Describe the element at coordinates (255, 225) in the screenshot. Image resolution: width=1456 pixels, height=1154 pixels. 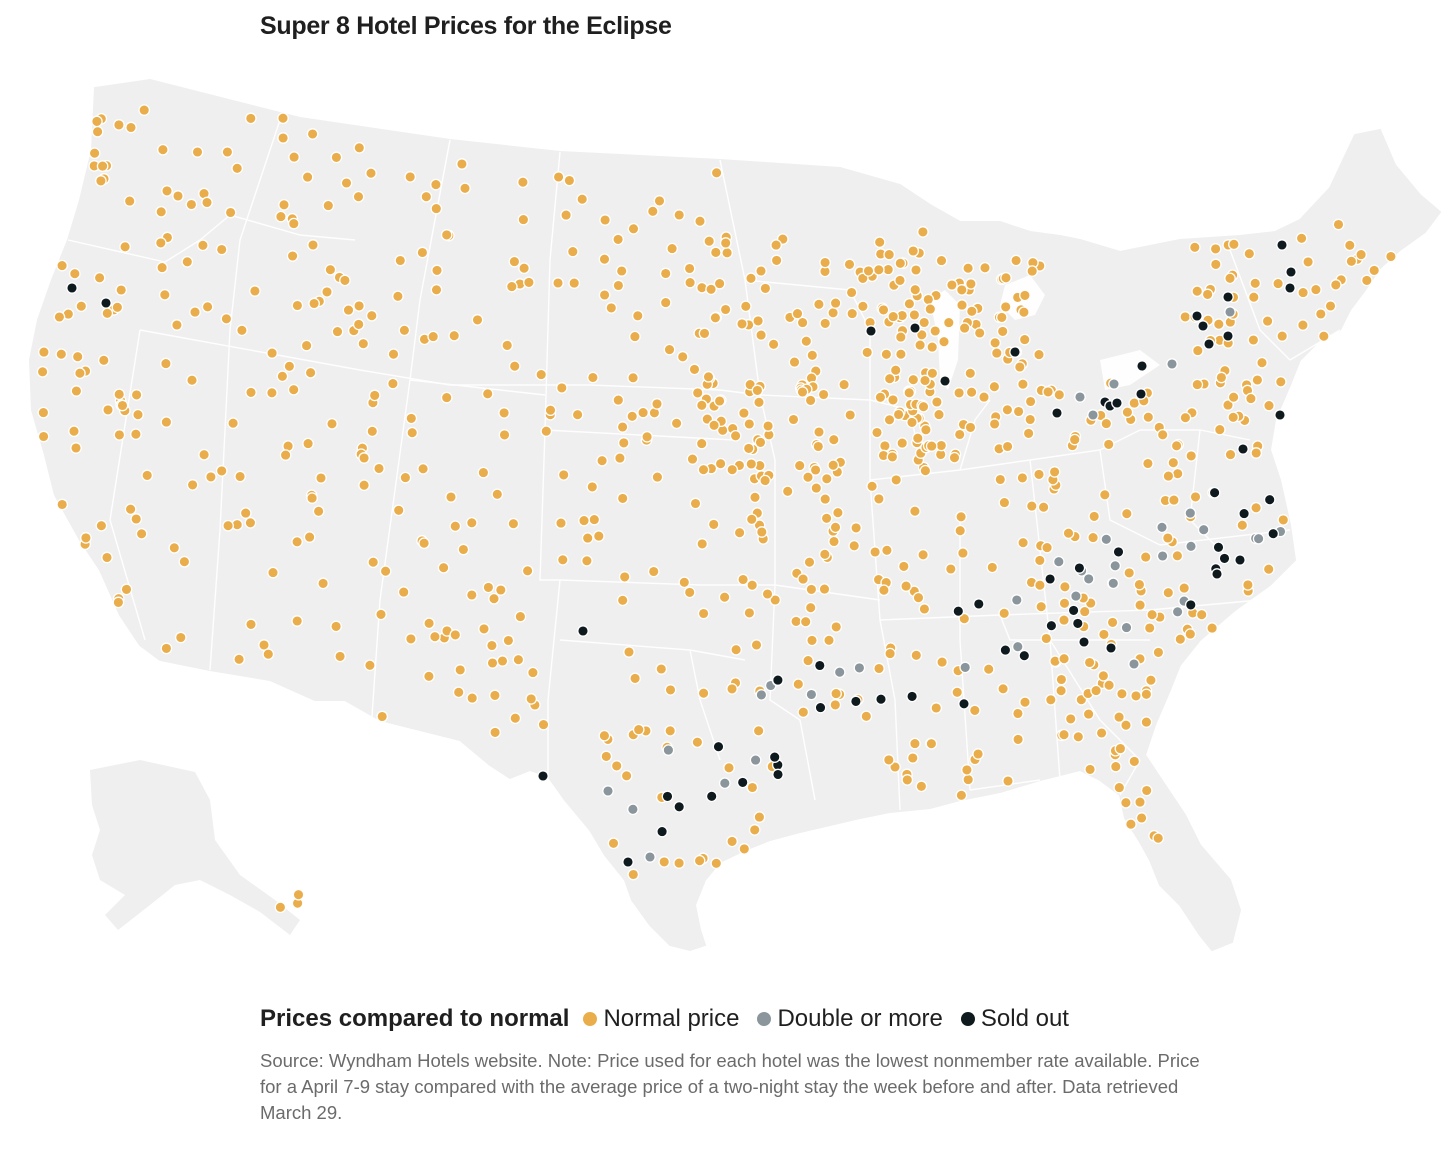
I see `state-border-line` at that location.